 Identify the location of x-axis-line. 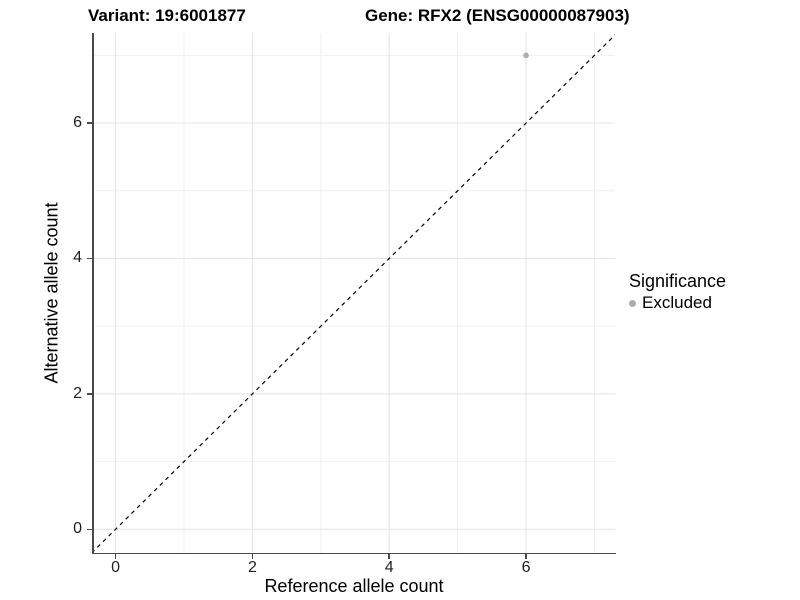
(354, 553).